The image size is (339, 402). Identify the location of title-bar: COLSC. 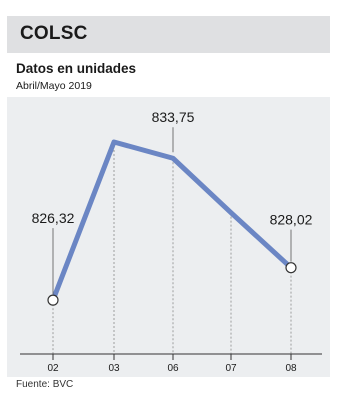
(168, 34).